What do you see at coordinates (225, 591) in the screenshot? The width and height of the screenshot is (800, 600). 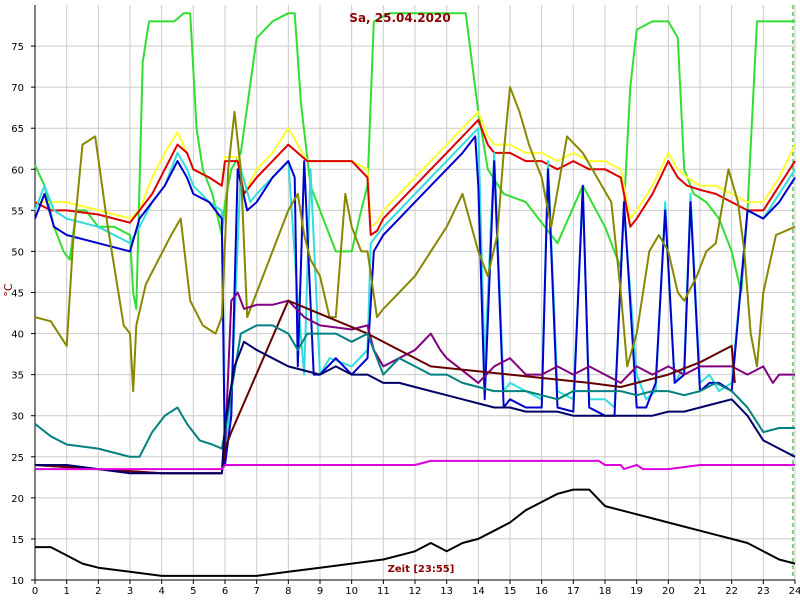 I see `x-tick-label: 6` at bounding box center [225, 591].